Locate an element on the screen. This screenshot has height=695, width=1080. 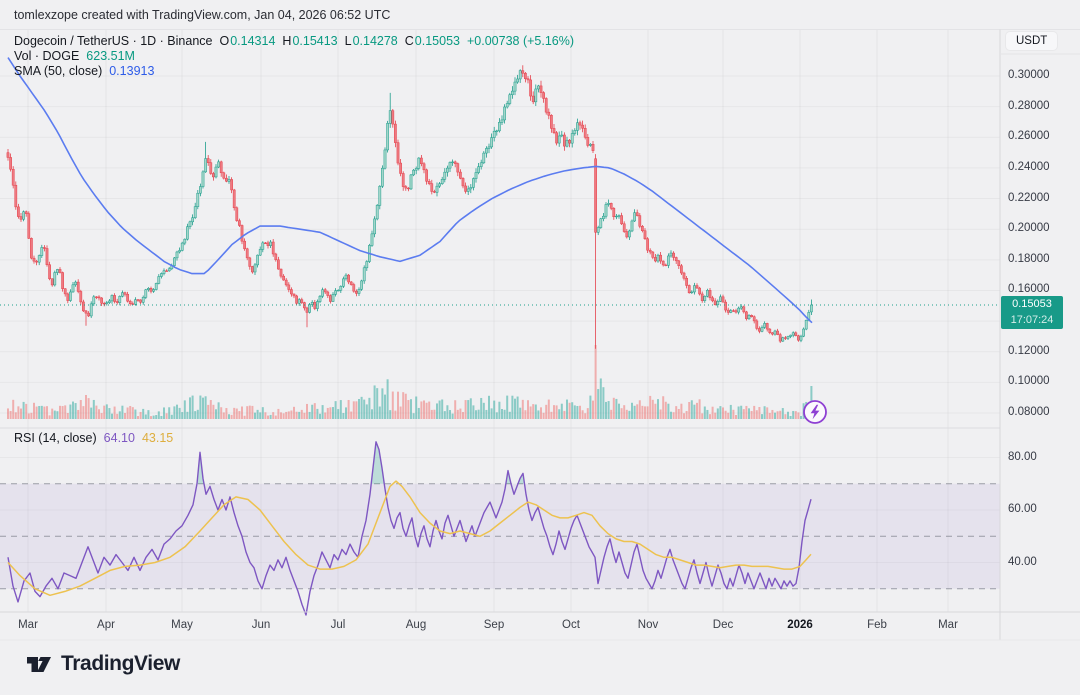
tradingview-attribution-link: TradingView is located at coordinates (102, 663).